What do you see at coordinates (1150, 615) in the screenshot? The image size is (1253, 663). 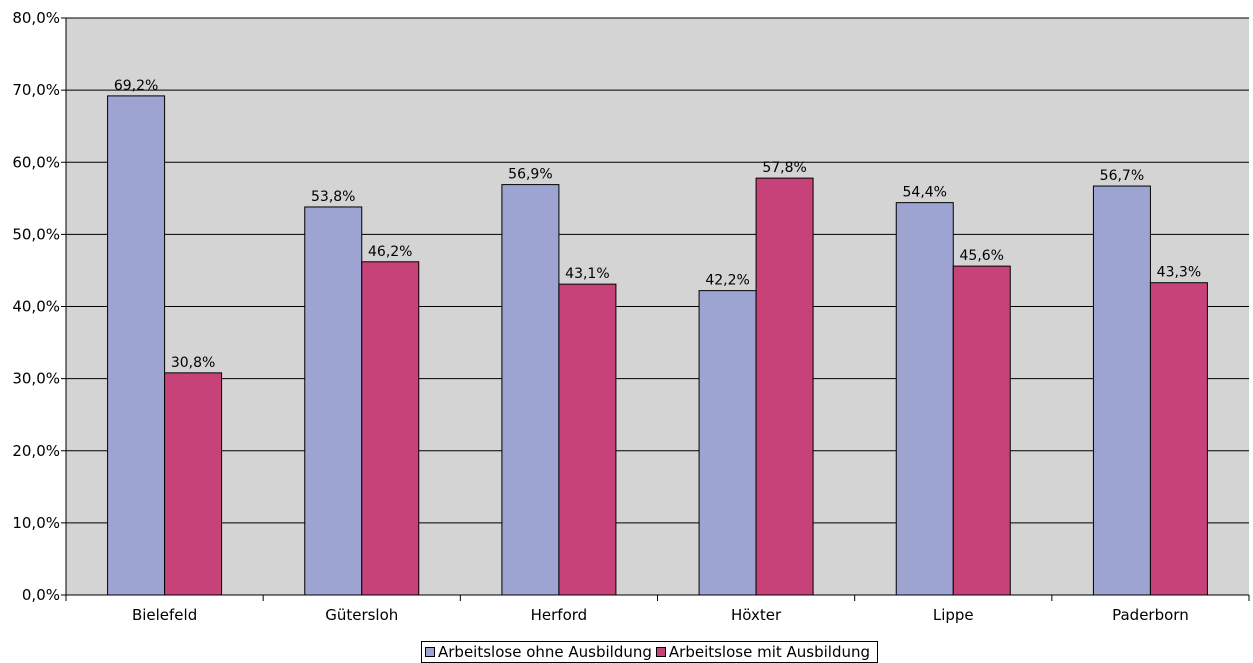 I see `x-category-label: Paderborn` at bounding box center [1150, 615].